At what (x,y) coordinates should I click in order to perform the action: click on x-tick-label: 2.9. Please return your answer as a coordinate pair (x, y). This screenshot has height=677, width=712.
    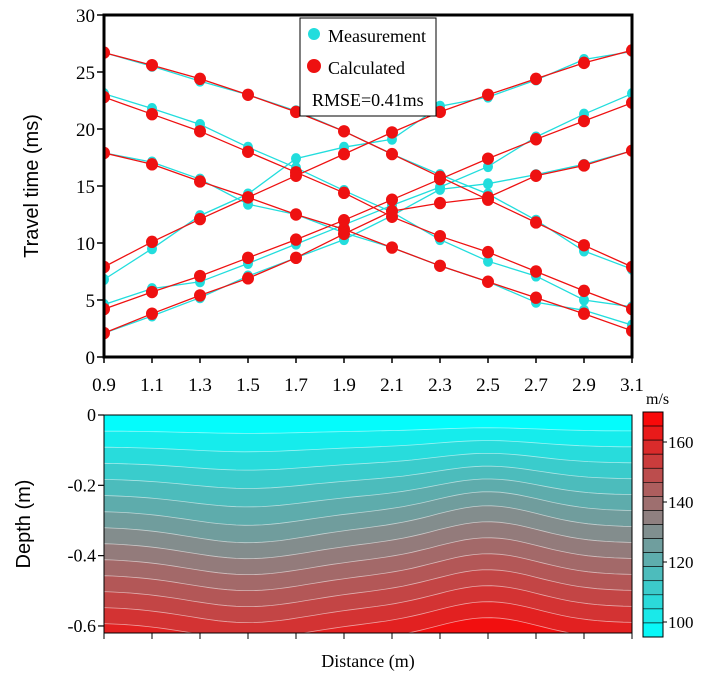
    Looking at the image, I should click on (584, 385).